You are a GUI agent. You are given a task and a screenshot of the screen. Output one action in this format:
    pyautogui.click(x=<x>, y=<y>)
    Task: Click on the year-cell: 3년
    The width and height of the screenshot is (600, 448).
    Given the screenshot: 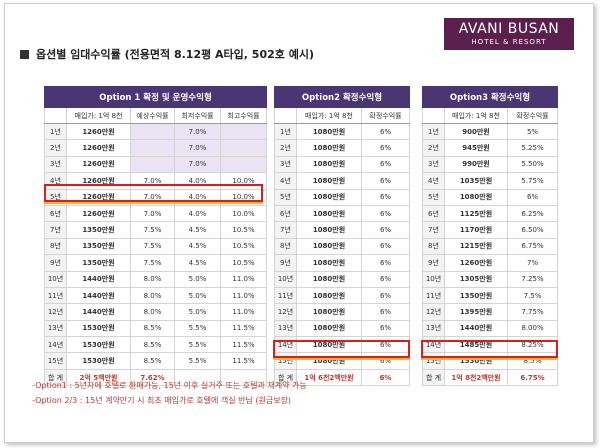 What is the action you would take?
    pyautogui.click(x=55, y=164)
    